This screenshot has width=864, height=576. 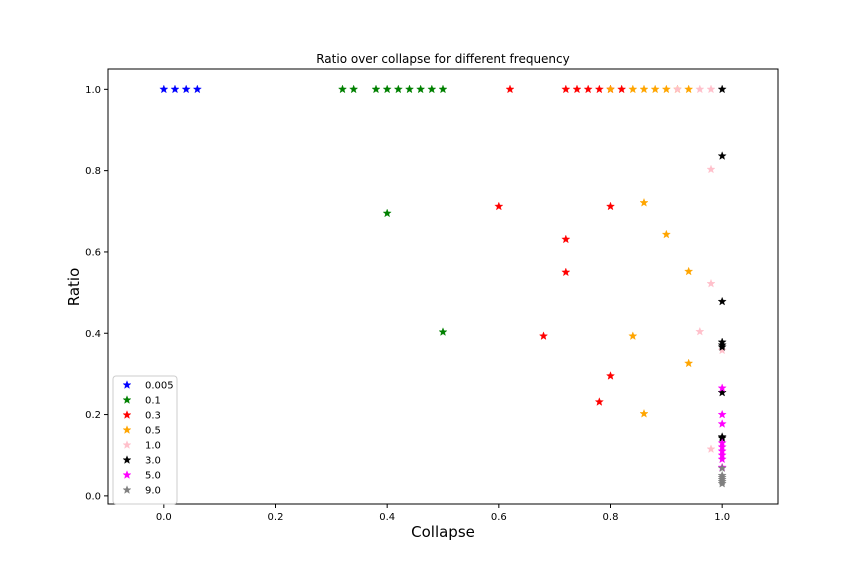 What do you see at coordinates (611, 517) in the screenshot?
I see `x-tick-label: 0.8` at bounding box center [611, 517].